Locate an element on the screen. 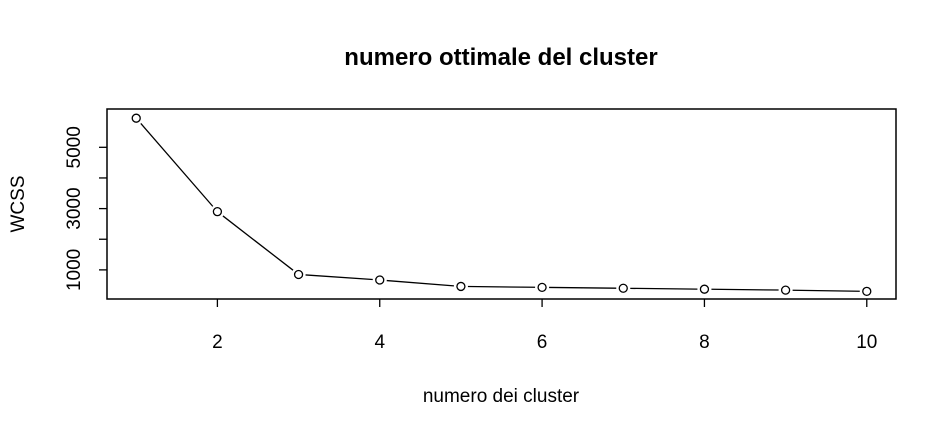  y-tick-label: 5000 is located at coordinates (74, 147).